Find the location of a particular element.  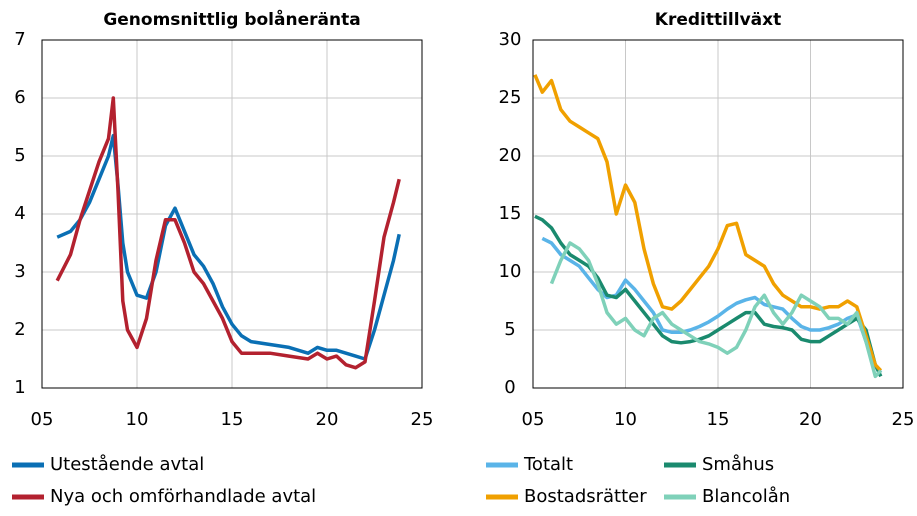

y-tick-label: 1 is located at coordinates (19, 387).